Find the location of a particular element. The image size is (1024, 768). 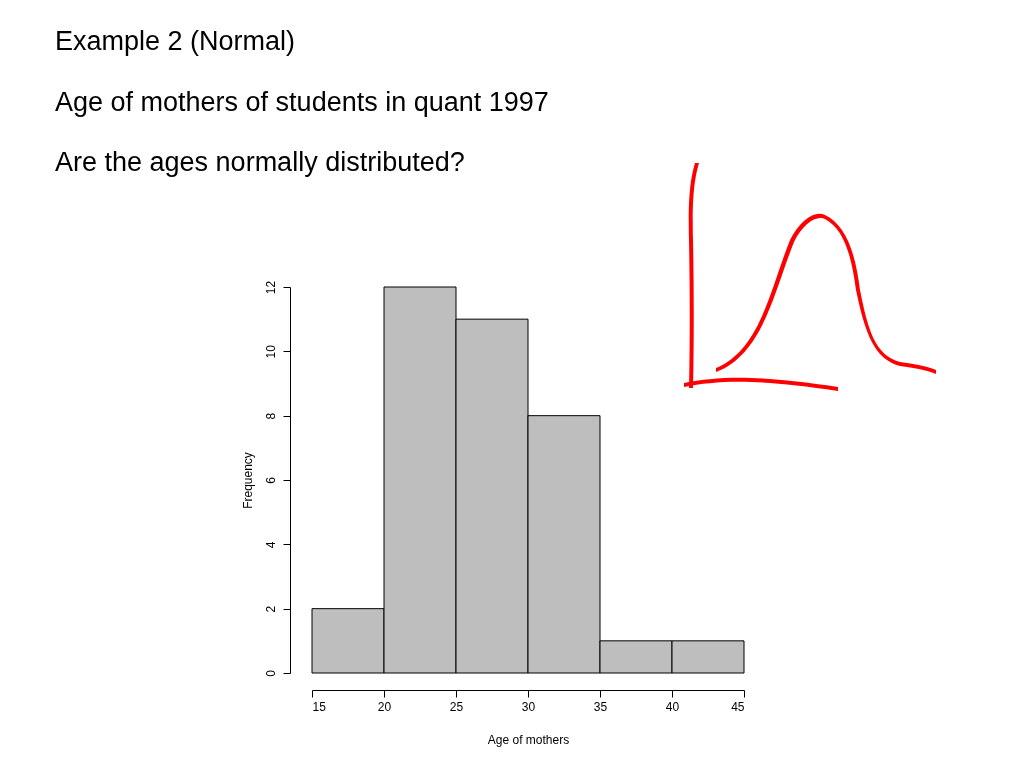

text: Are the ages normally distributed? is located at coordinates (260, 162).